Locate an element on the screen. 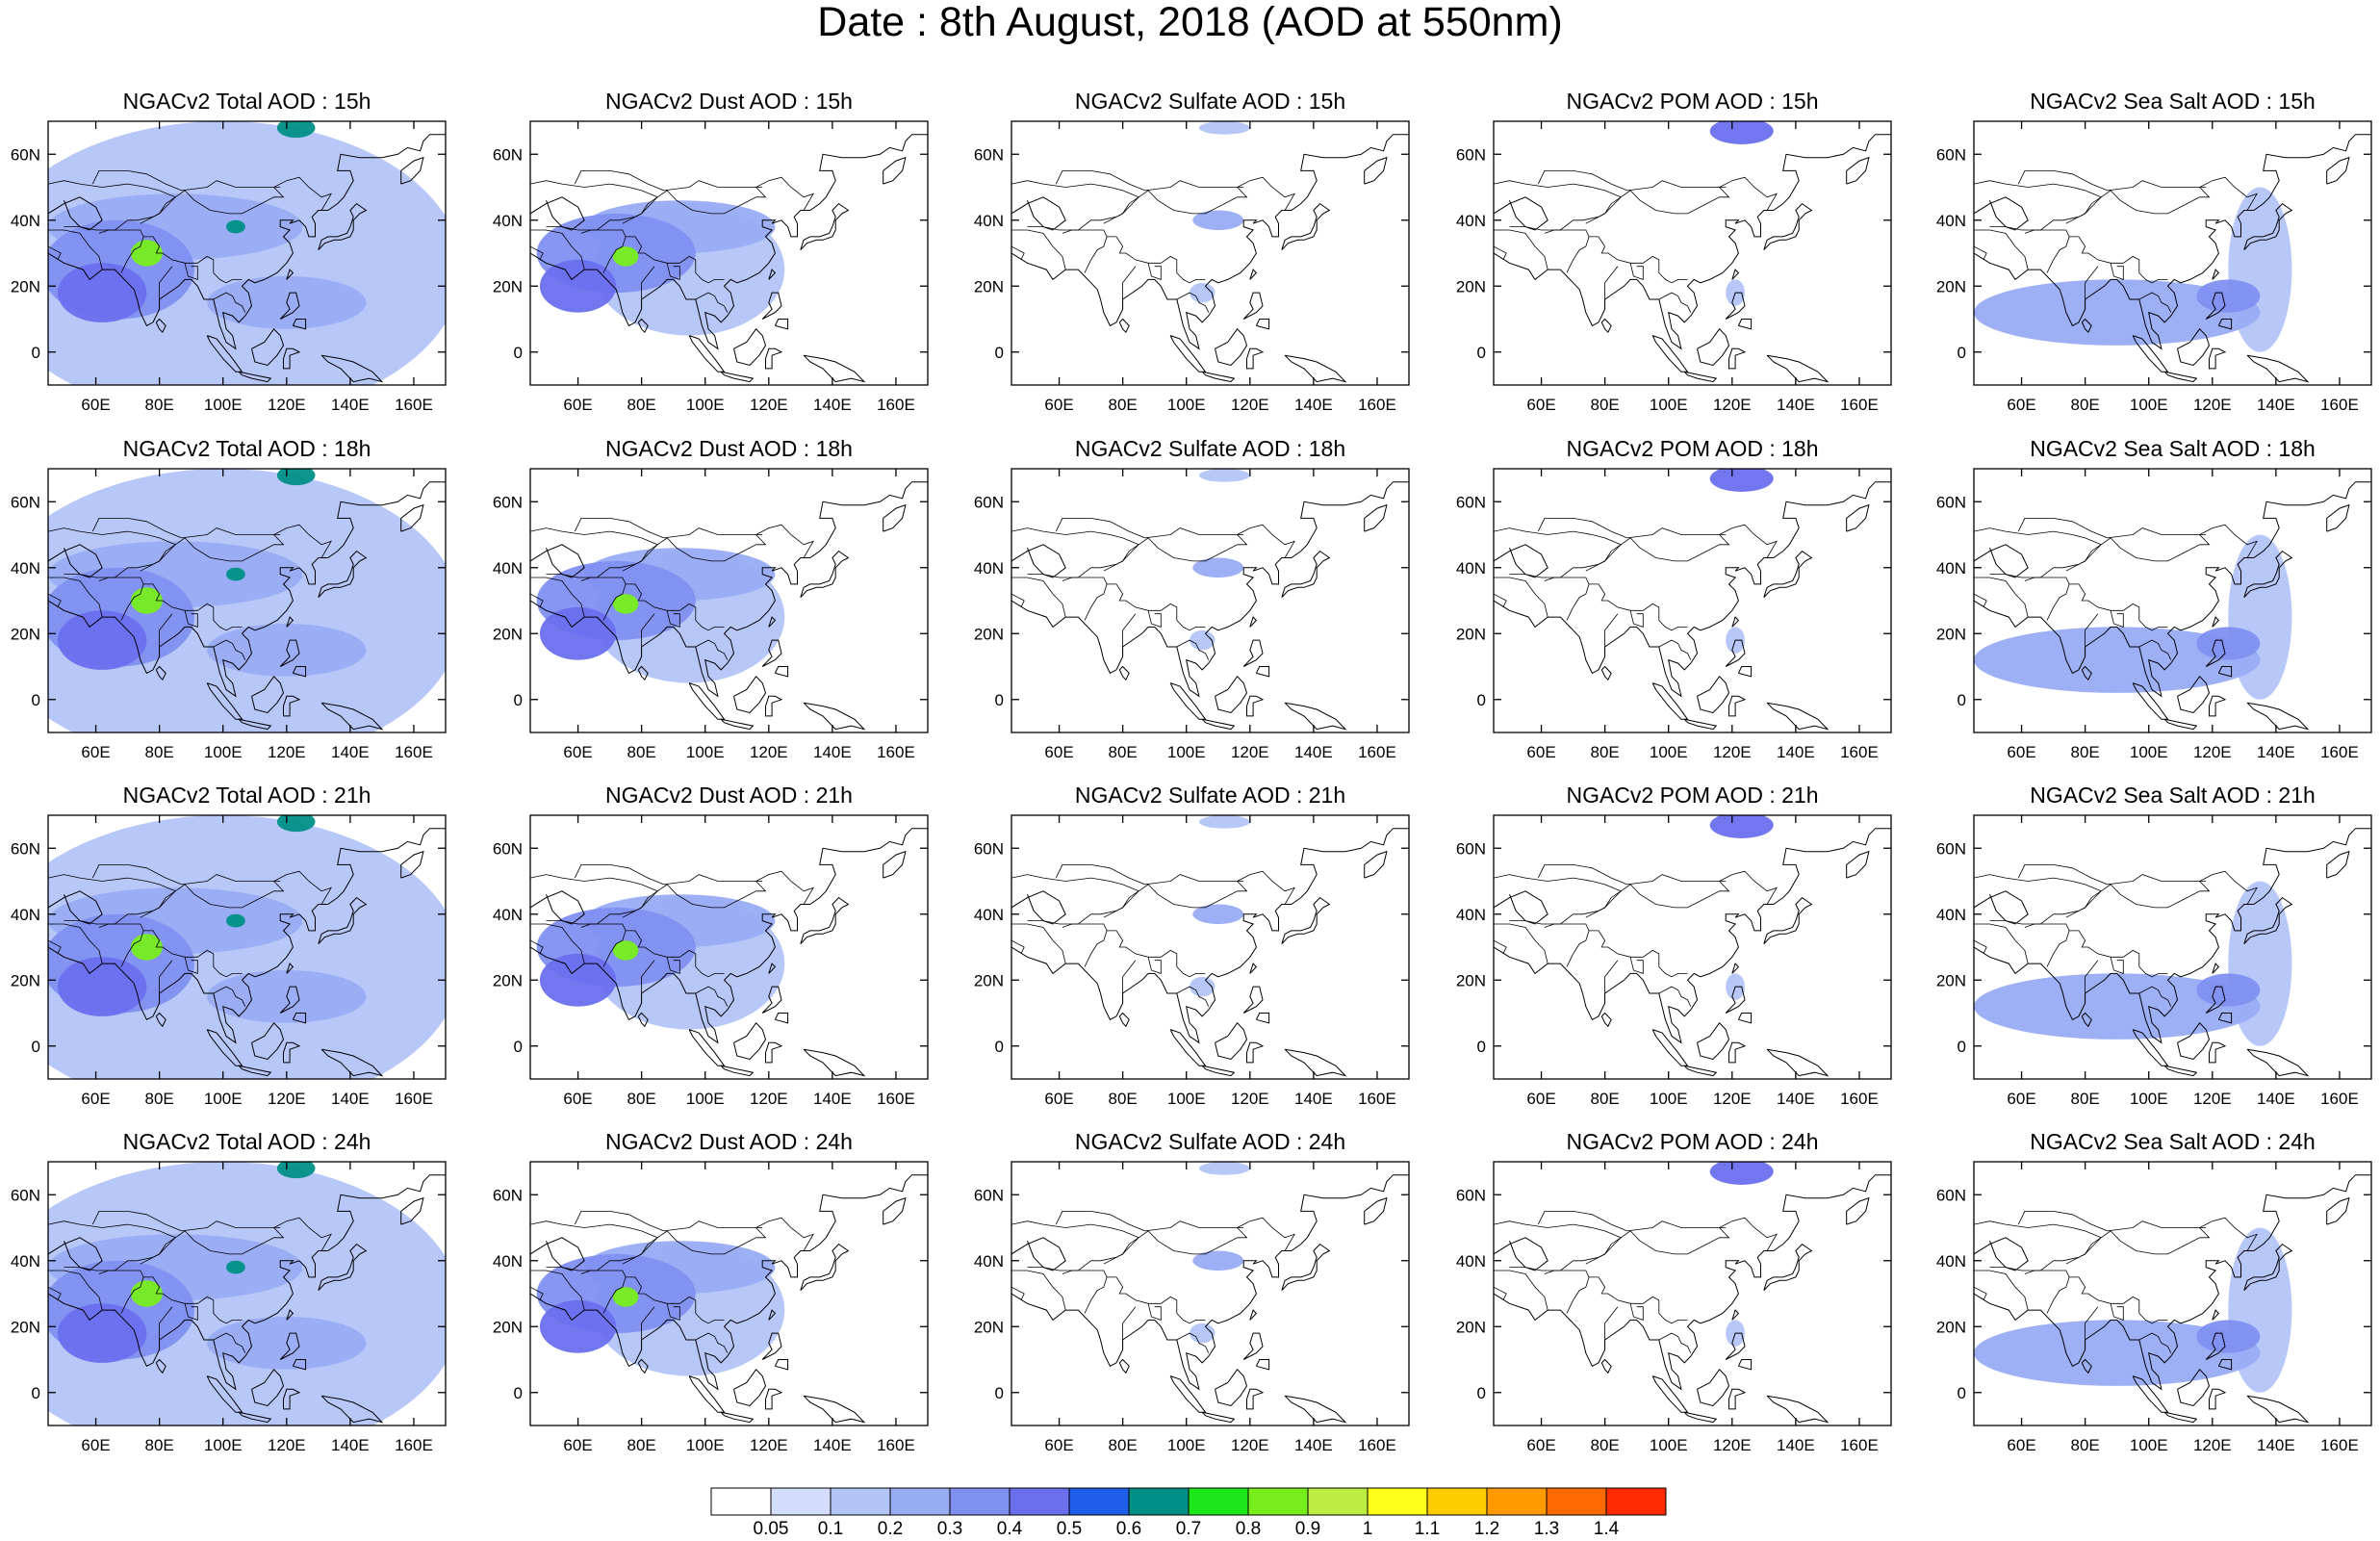 The image size is (2380, 1541). colorbar-swatch is located at coordinates (1159, 1501).